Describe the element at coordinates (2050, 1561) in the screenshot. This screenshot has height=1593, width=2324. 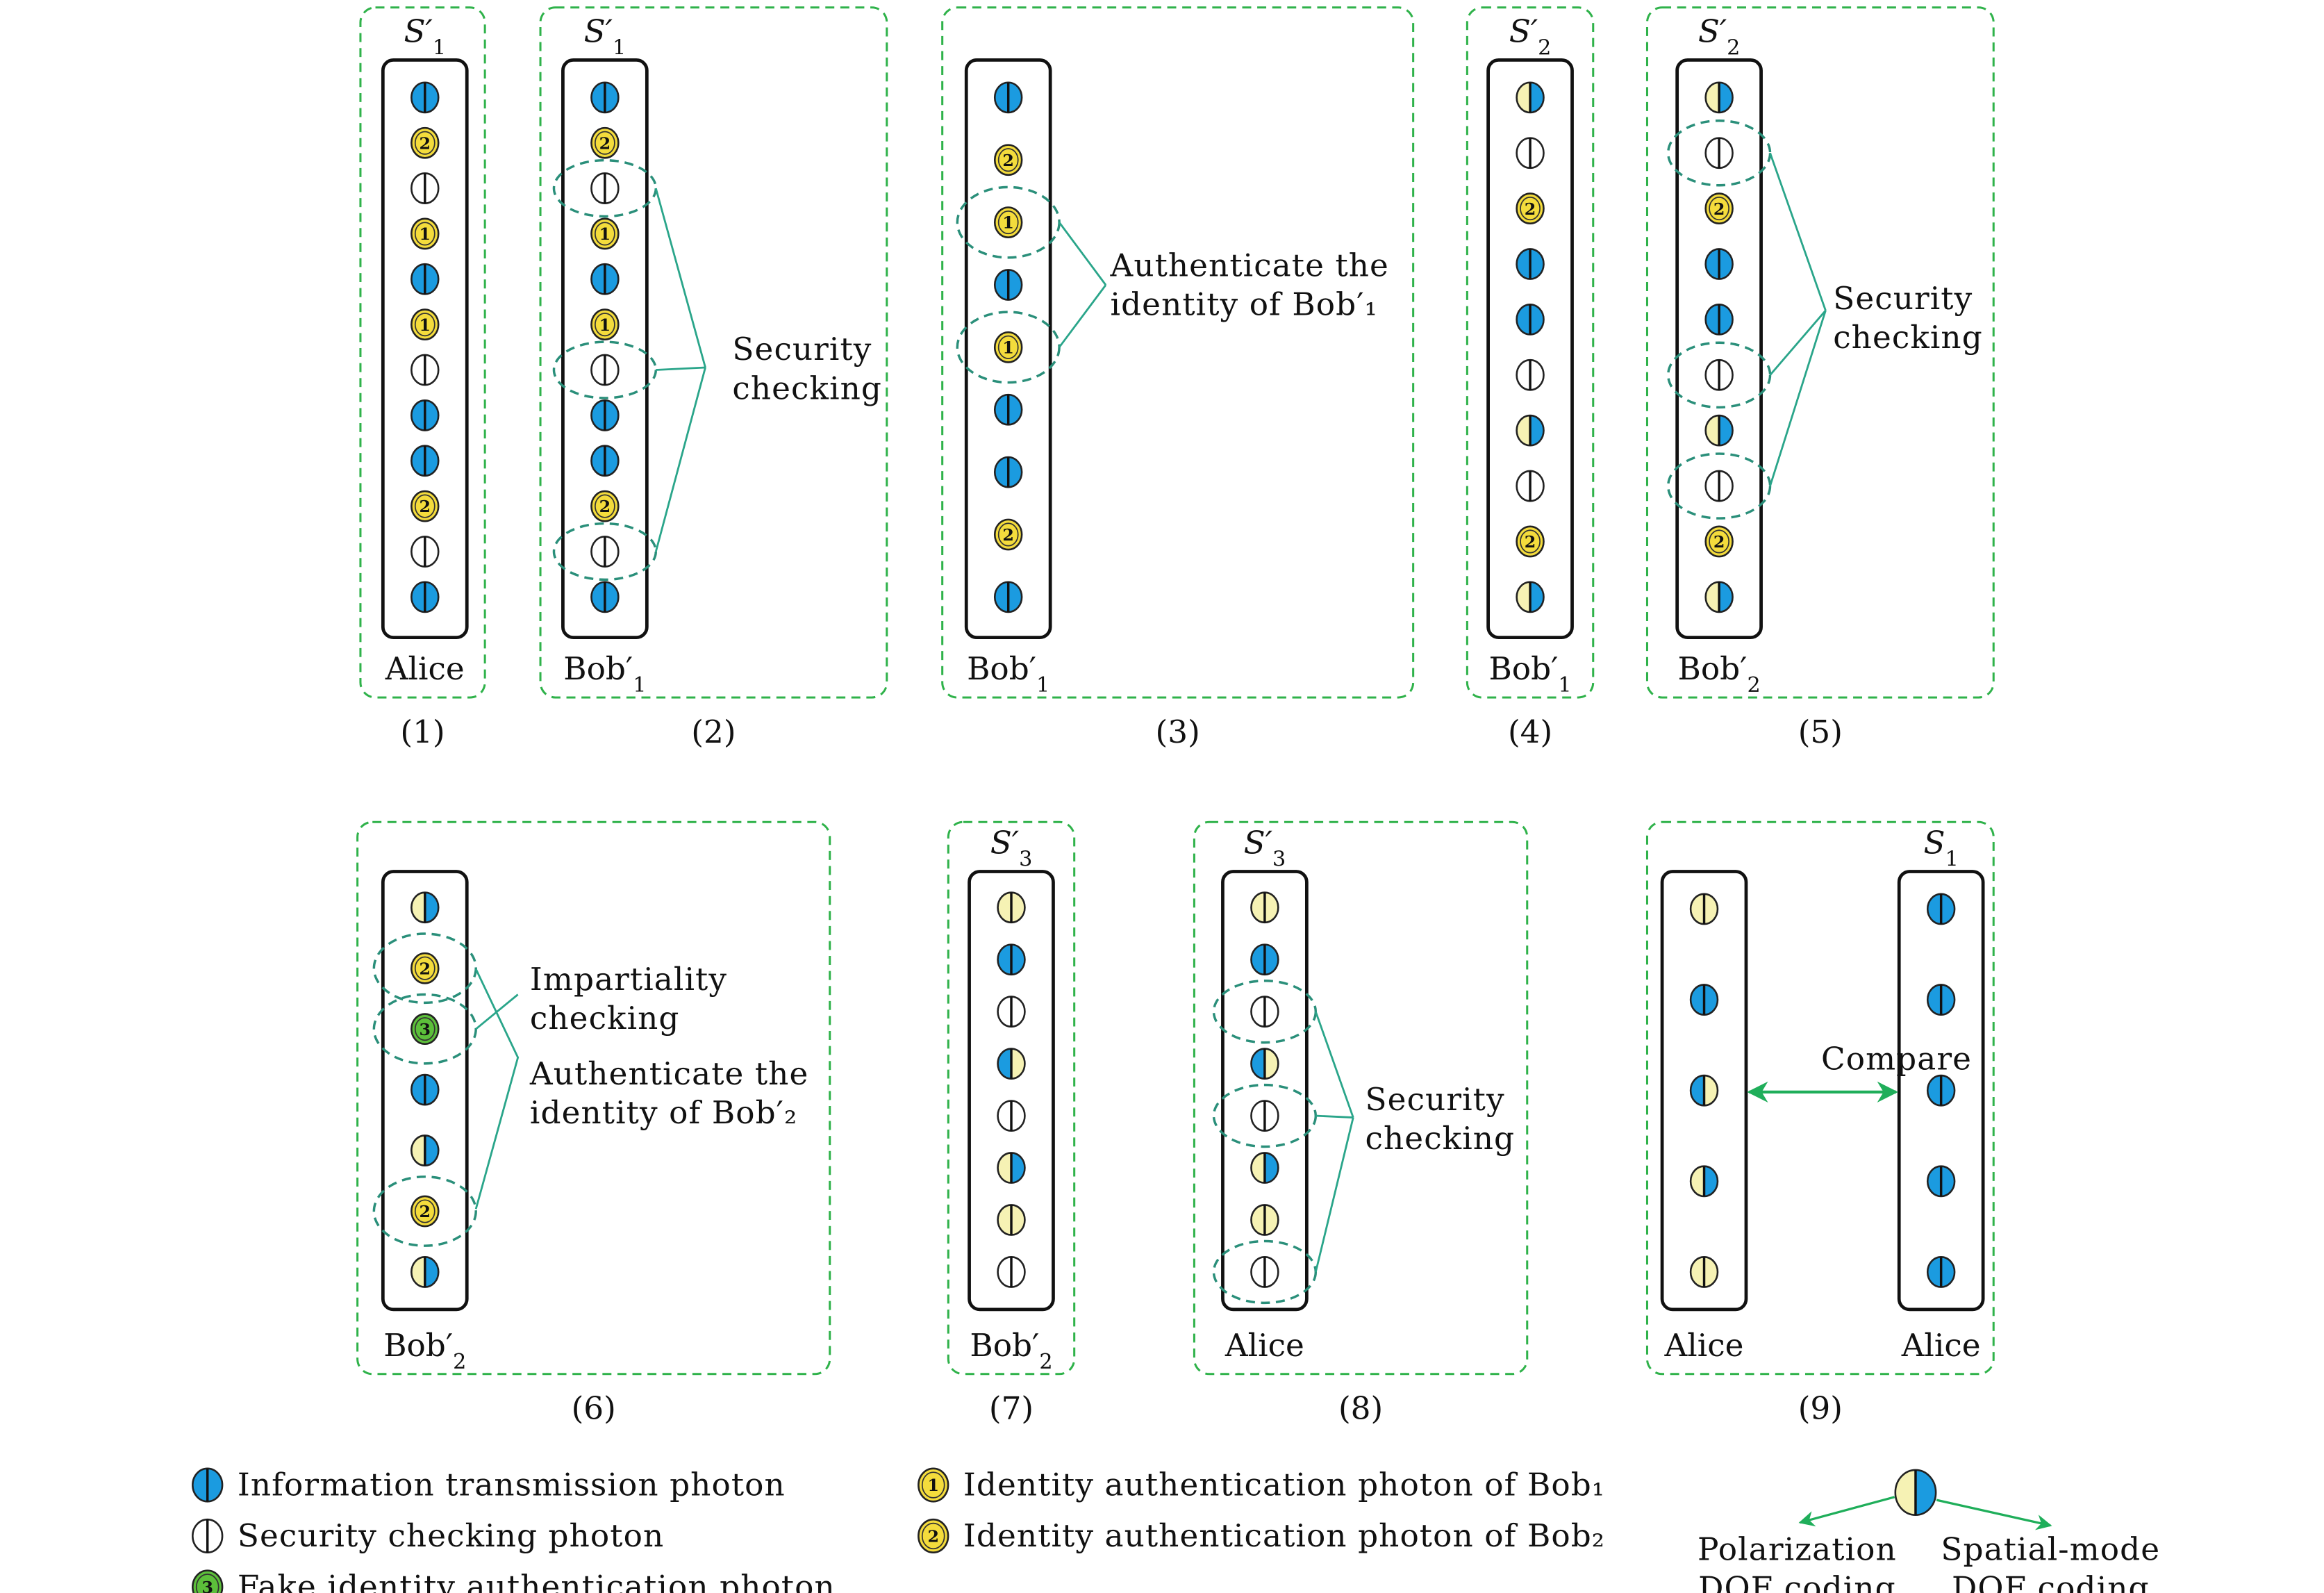
I see `dof-label-right: Spatial-mode DOF coding` at that location.